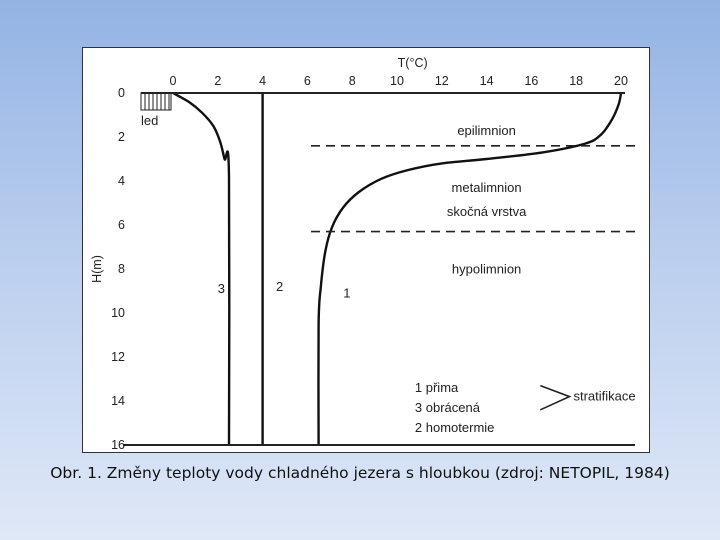  I want to click on legend-item: 3 obrácená, so click(448, 407).